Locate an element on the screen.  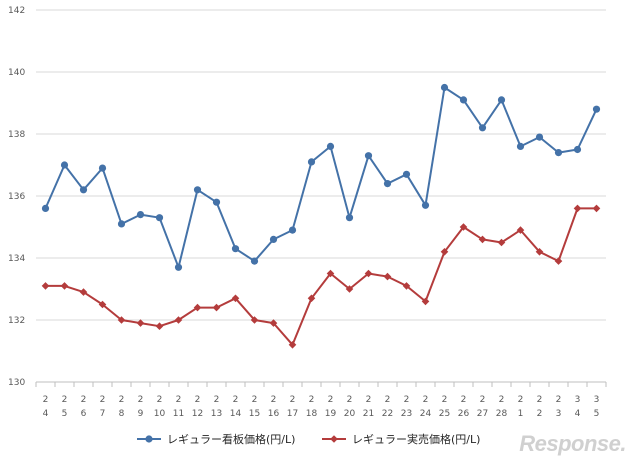
x-tick-label-bottom: 21 is located at coordinates (368, 414).